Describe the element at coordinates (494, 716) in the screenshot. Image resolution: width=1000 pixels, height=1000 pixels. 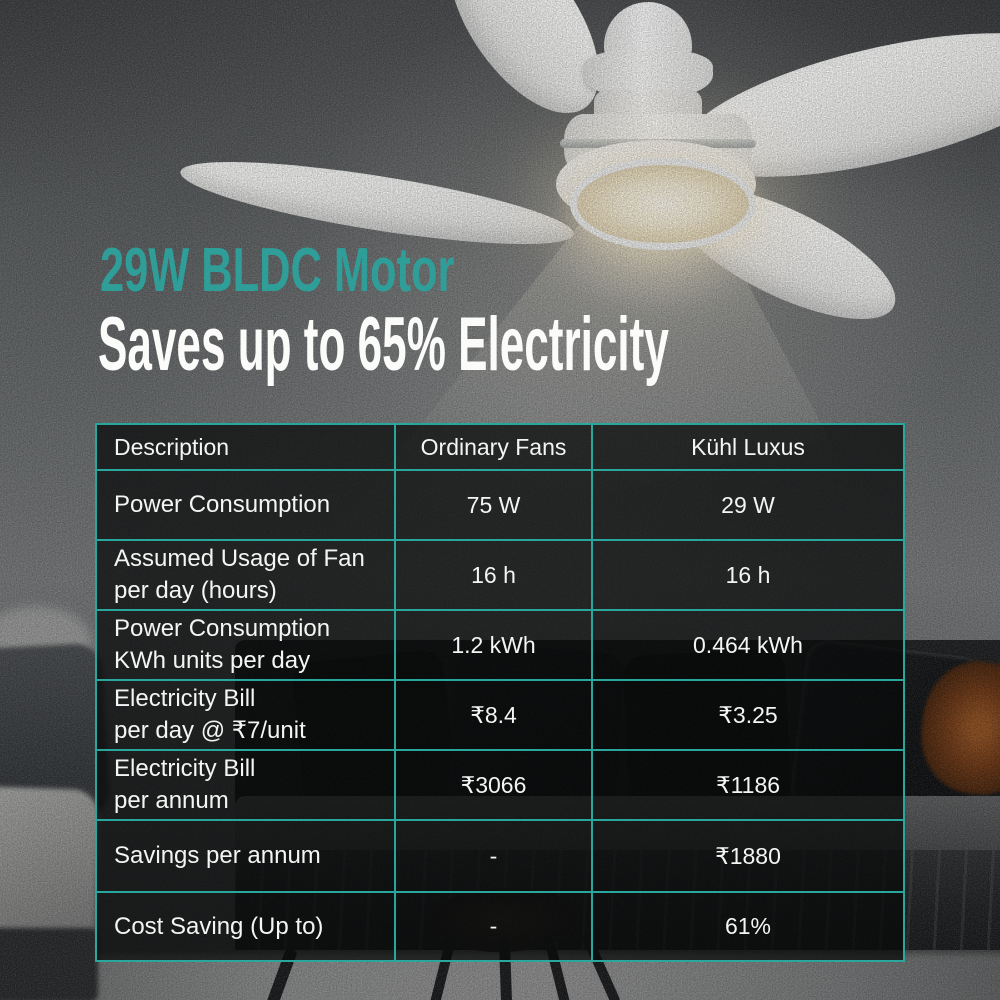
I see `cell-ordinary: ₹8.4` at that location.